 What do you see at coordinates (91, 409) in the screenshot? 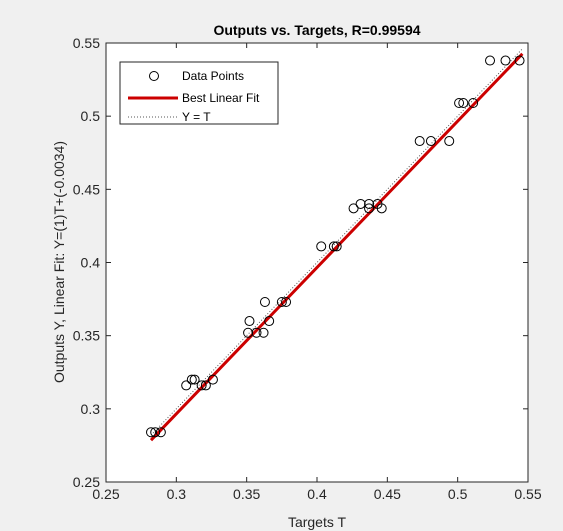
I see `y-tick-label: 0.3` at bounding box center [91, 409].